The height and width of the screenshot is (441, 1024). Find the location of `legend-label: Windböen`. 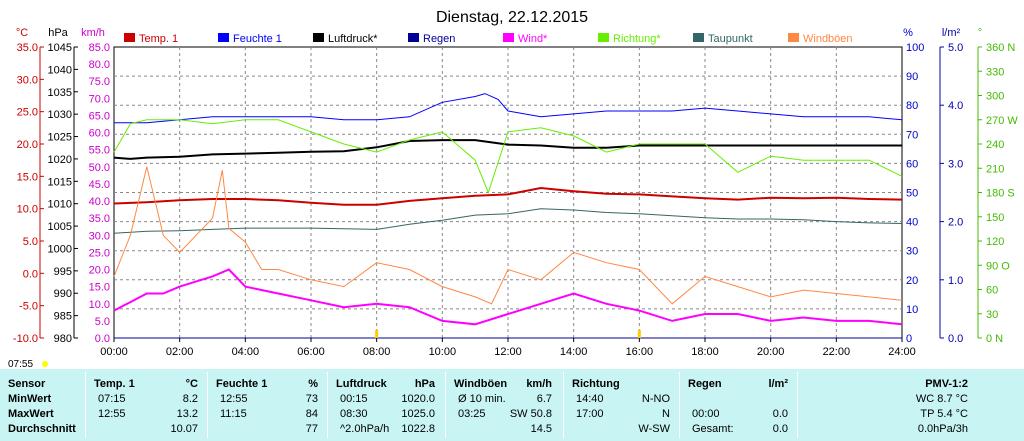

legend-label: Windböen is located at coordinates (828, 39).